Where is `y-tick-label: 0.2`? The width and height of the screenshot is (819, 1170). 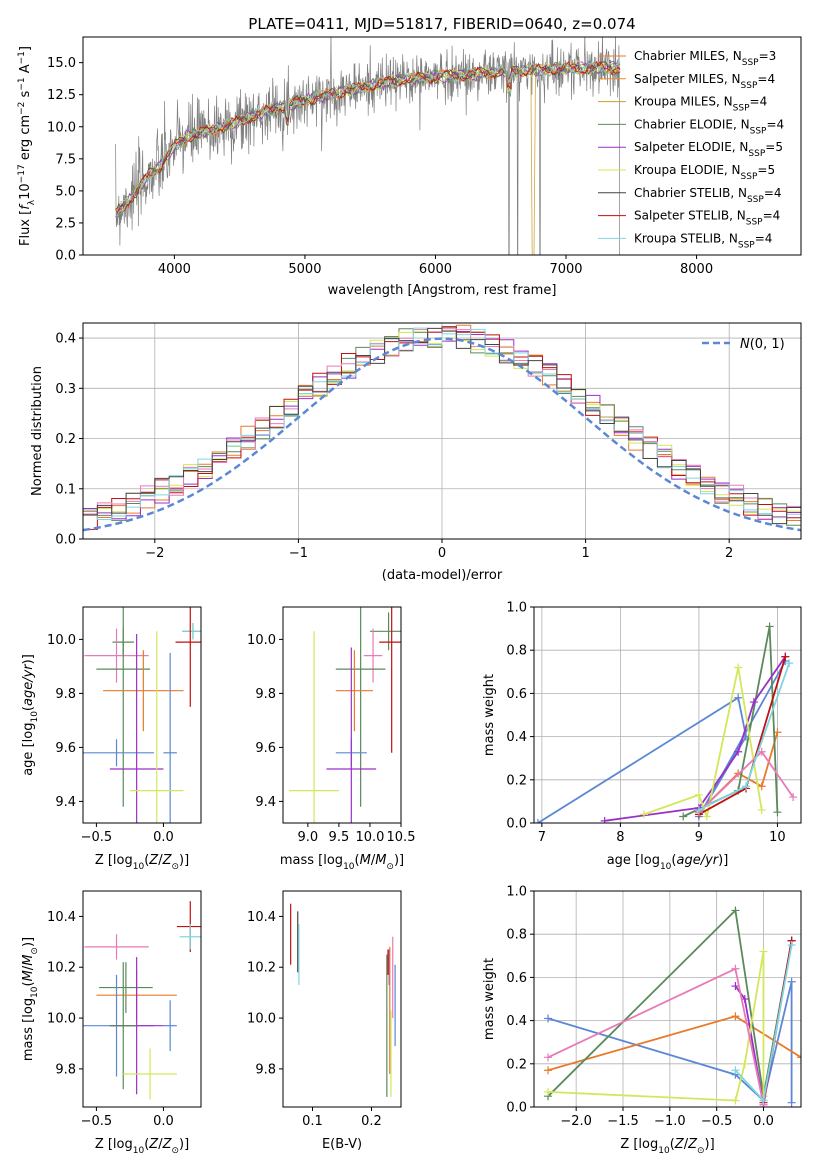 y-tick-label: 0.2 is located at coordinates (516, 780).